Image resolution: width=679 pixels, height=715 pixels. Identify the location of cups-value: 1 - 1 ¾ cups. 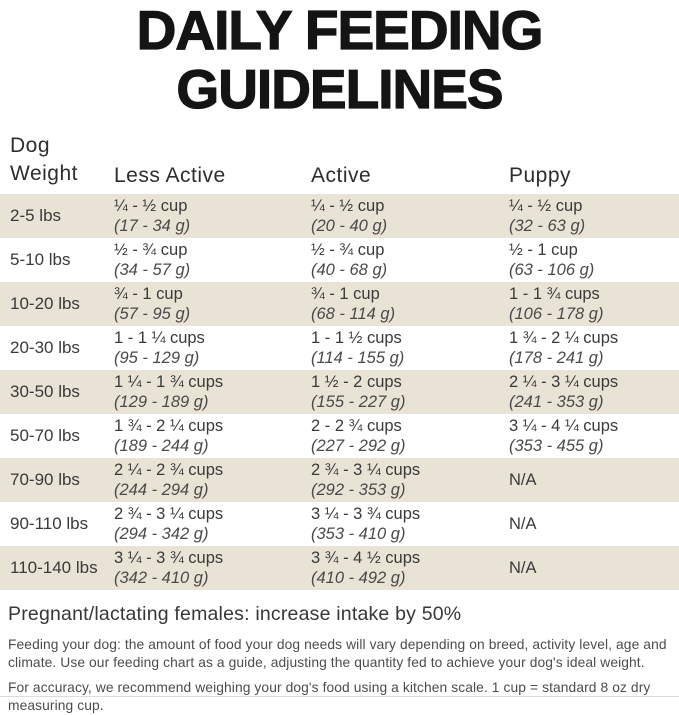
(554, 294).